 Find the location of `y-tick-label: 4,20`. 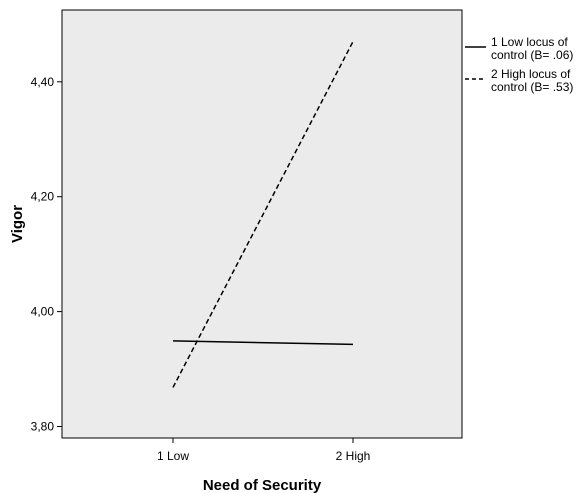

y-tick-label: 4,20 is located at coordinates (43, 197).